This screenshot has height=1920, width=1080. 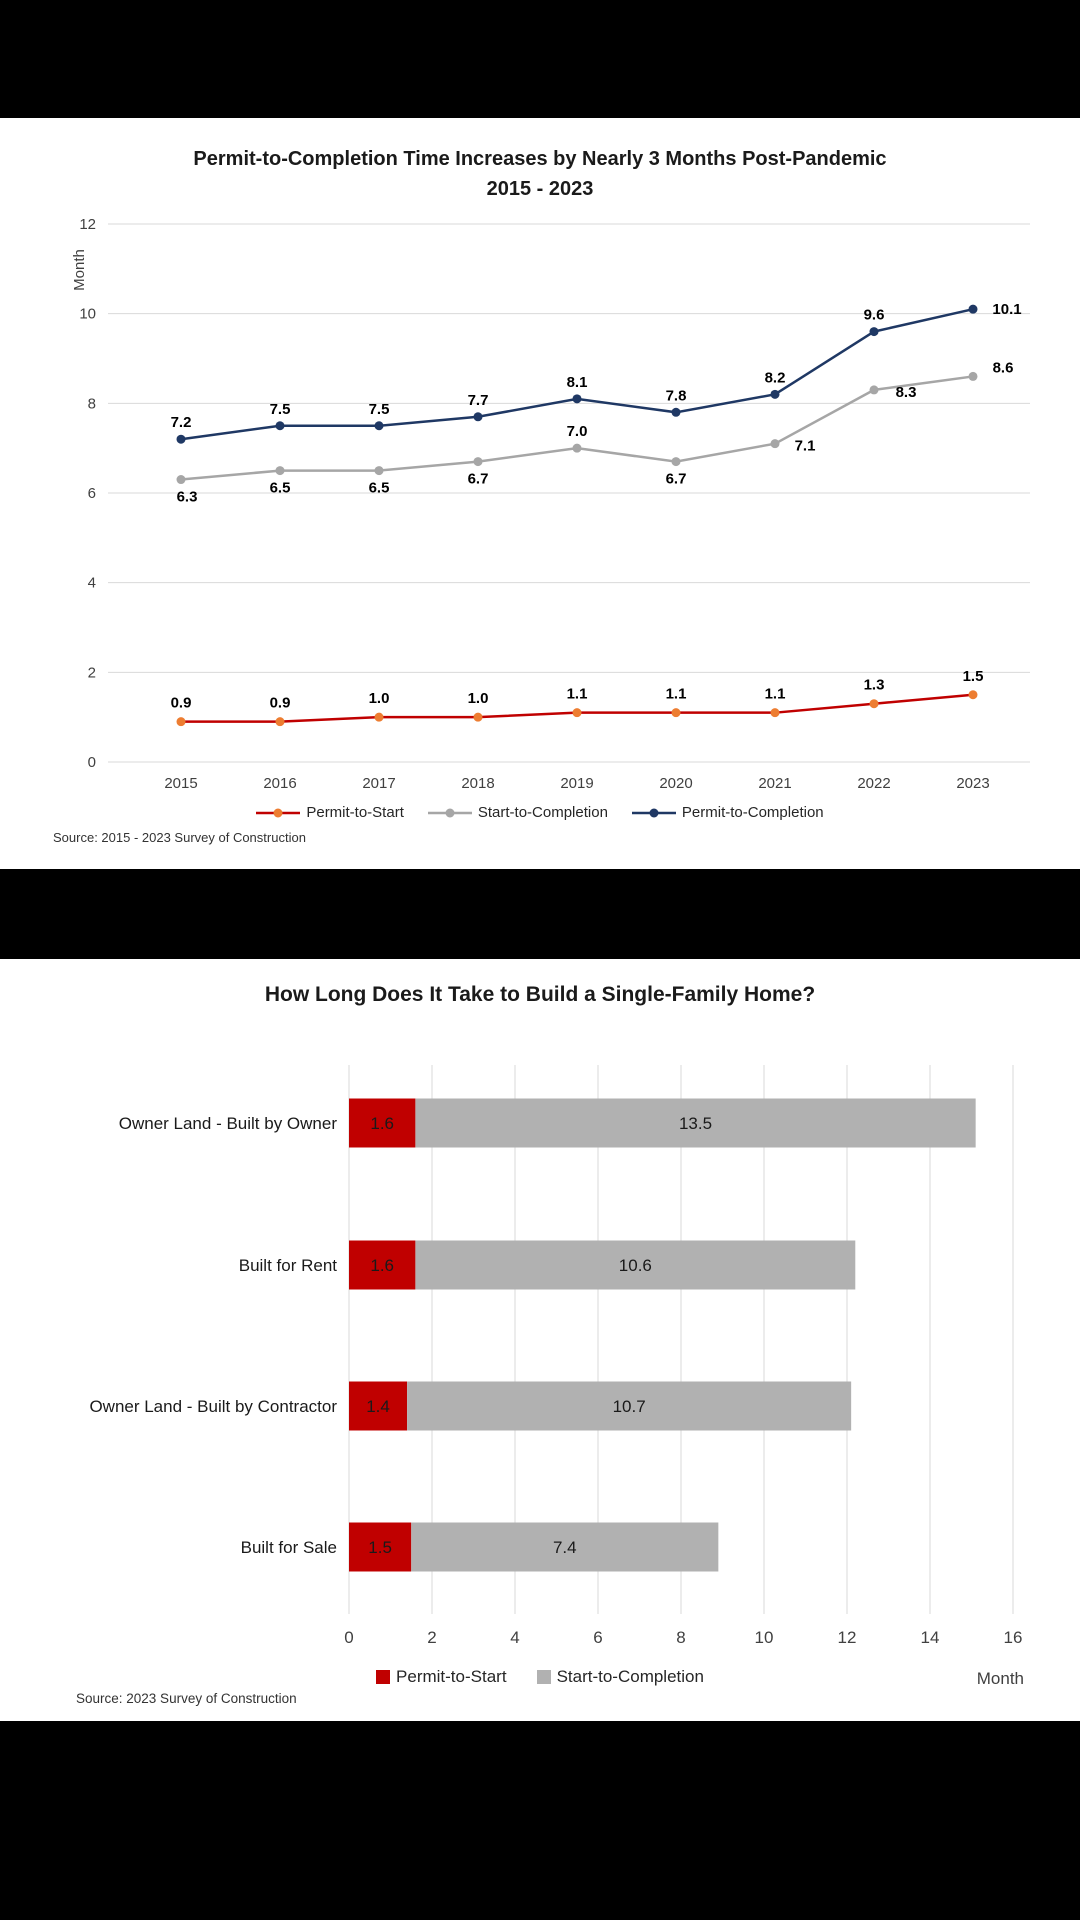 What do you see at coordinates (1003, 367) in the screenshot?
I see `data-label: 8.6` at bounding box center [1003, 367].